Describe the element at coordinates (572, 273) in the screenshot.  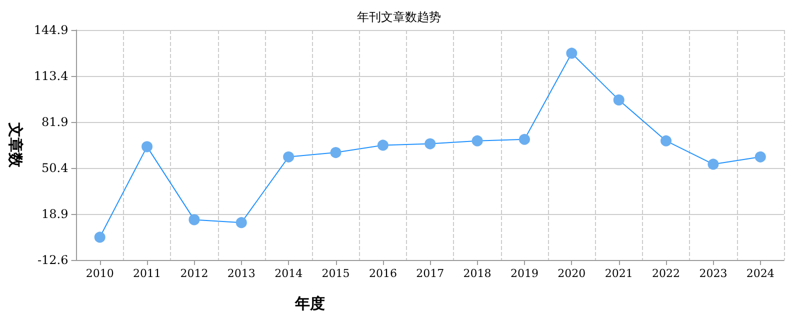
I see `x-tick-label: 2020` at that location.